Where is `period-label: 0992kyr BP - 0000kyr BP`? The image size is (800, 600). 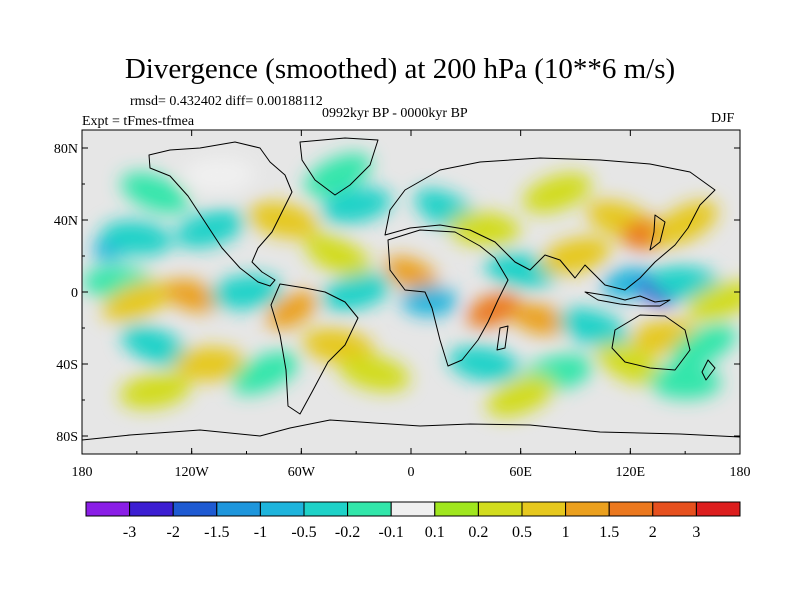 period-label: 0992kyr BP - 0000kyr BP is located at coordinates (395, 113).